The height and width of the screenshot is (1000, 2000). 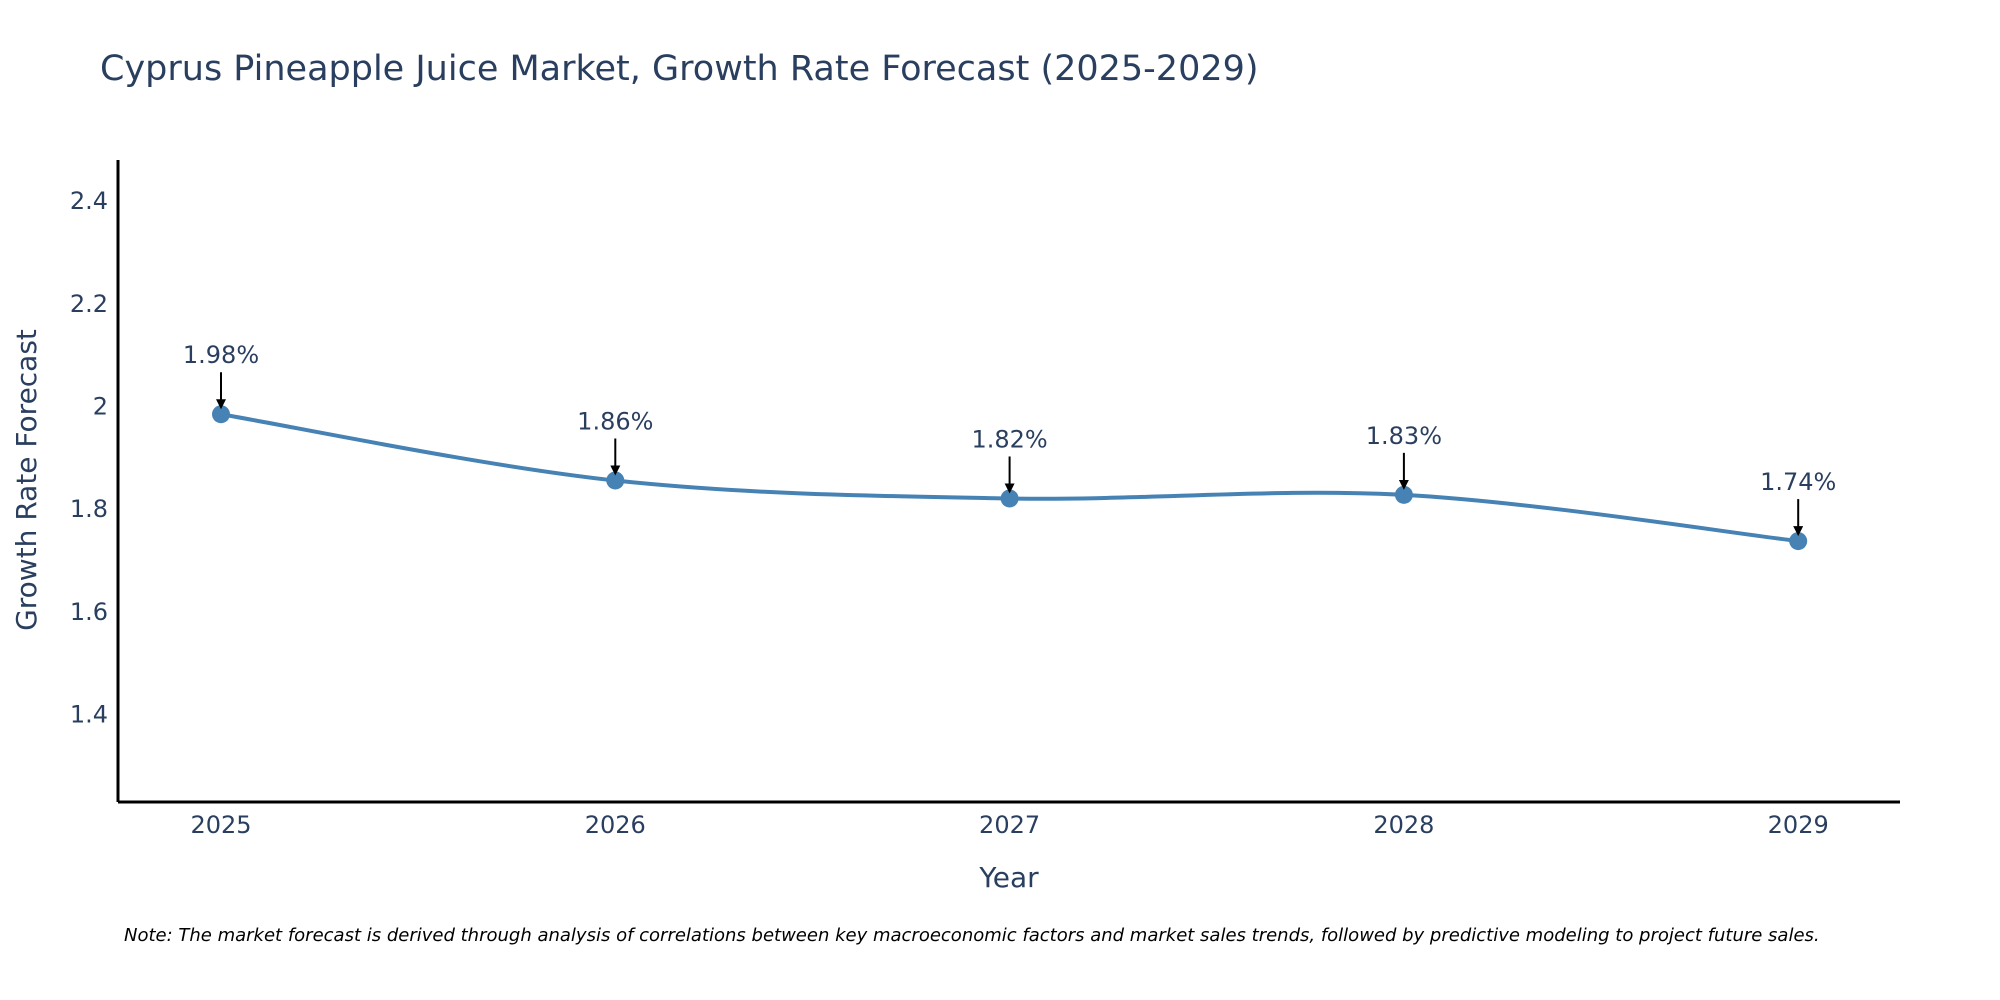 What do you see at coordinates (89, 304) in the screenshot?
I see `y-tick-label: 2.2` at bounding box center [89, 304].